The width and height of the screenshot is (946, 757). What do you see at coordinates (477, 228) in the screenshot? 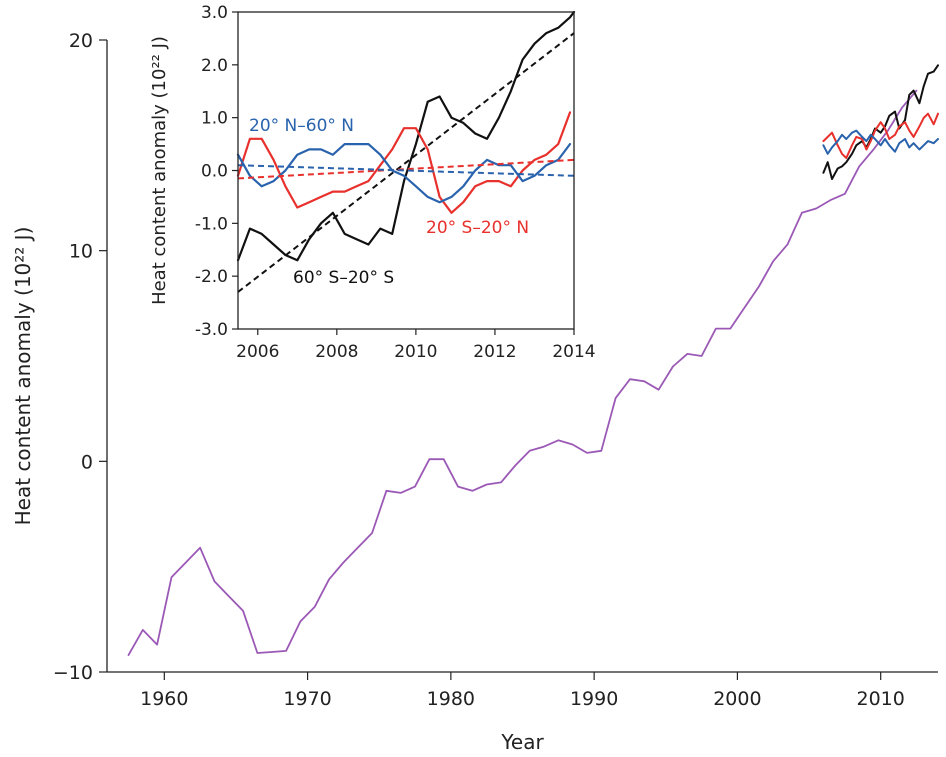
I see `series-label-20s-20n: 20° S–20° N` at bounding box center [477, 228].